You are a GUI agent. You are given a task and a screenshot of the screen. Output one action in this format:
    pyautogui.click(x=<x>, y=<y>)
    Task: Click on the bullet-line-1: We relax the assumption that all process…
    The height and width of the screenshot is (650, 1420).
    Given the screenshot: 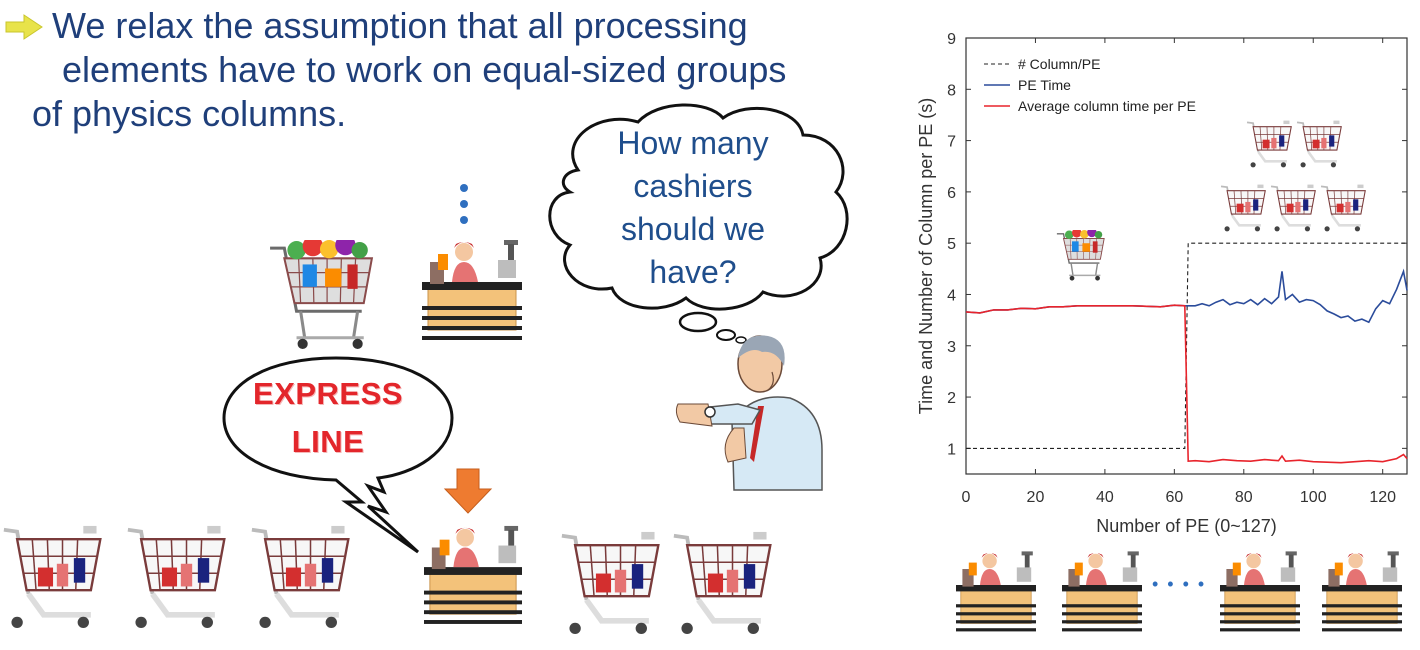 What is the action you would take?
    pyautogui.click(x=400, y=25)
    